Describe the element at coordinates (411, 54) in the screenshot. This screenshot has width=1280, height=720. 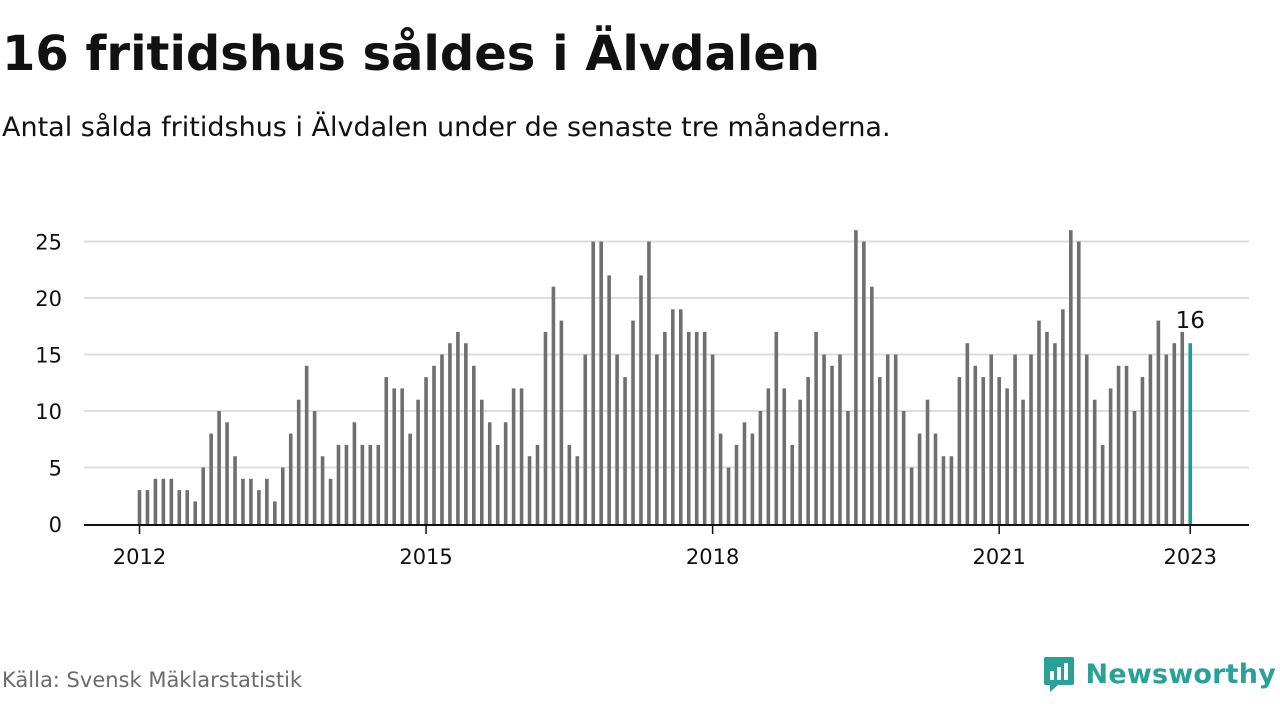
I see `chart-title: 16 fritidshus såldes i Älvdalen` at that location.